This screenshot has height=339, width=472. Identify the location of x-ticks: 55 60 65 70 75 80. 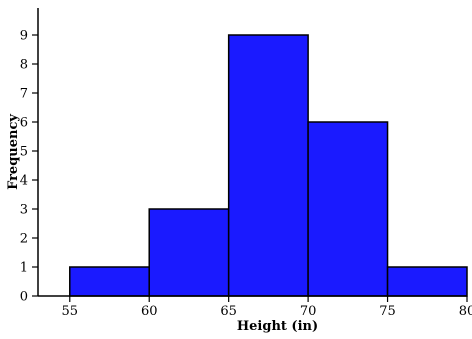
(267, 307).